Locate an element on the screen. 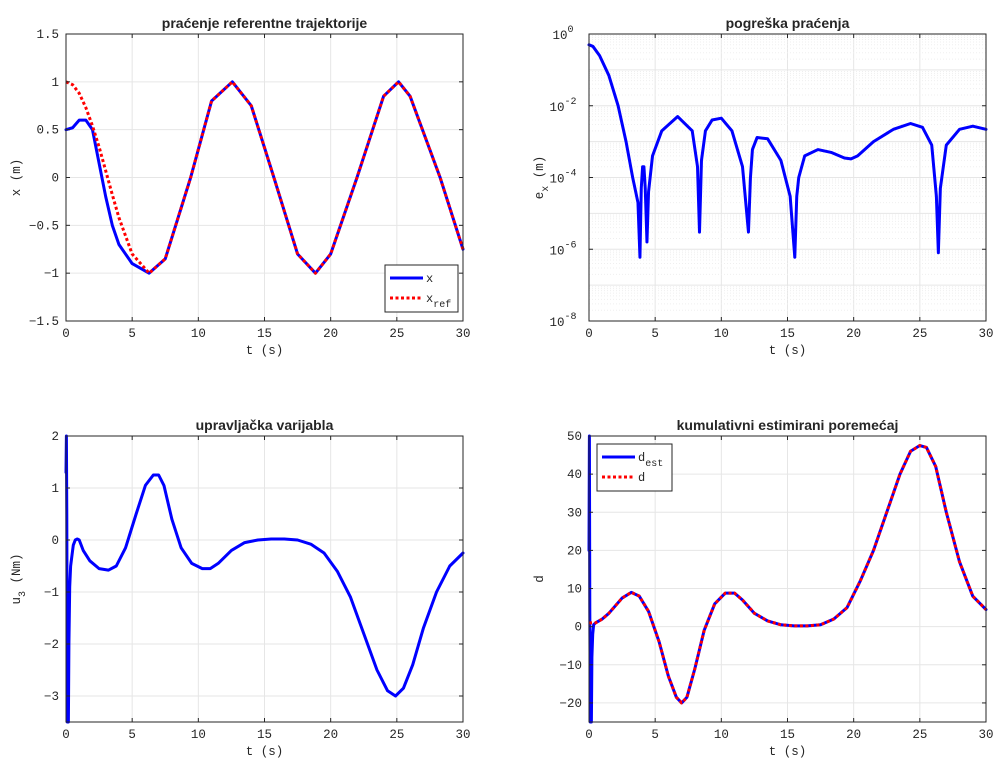 Image resolution: width=996 pixels, height=769 pixels. tracking-ytick-label: −0.5 is located at coordinates (44, 226).